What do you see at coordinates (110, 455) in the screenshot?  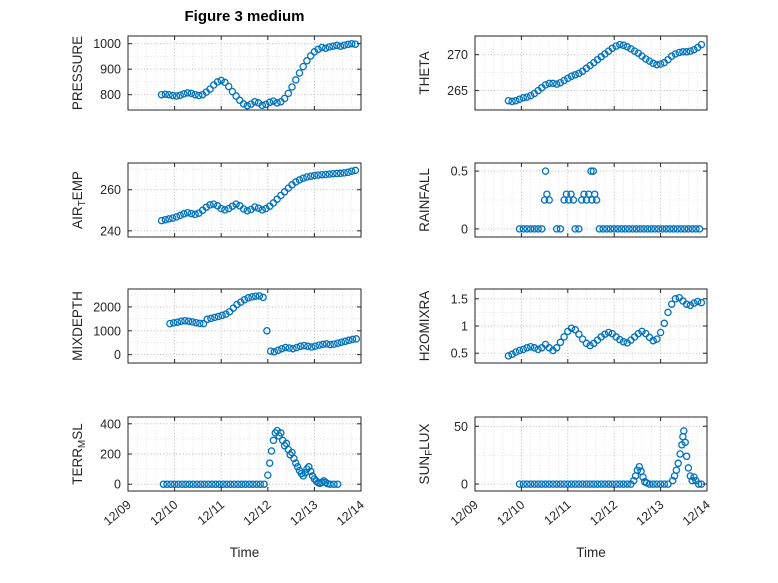 I see `y-tick-label: 200` at bounding box center [110, 455].